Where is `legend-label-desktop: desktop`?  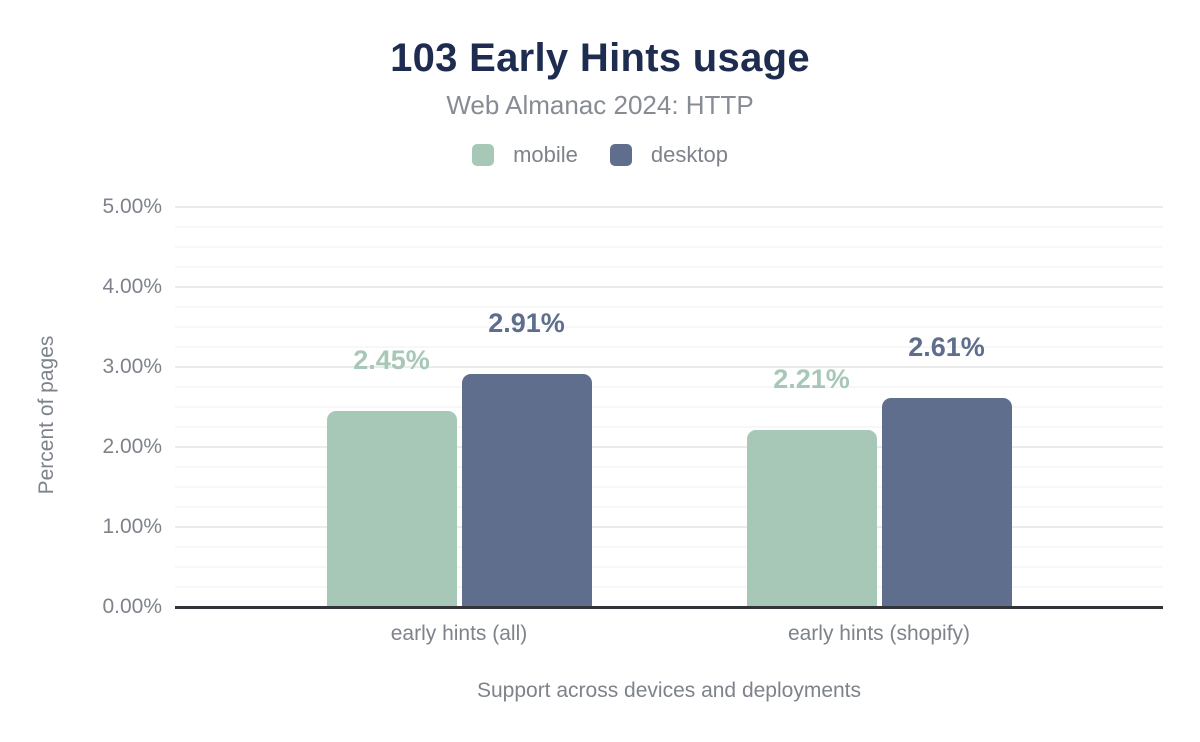
legend-label-desktop: desktop is located at coordinates (689, 154).